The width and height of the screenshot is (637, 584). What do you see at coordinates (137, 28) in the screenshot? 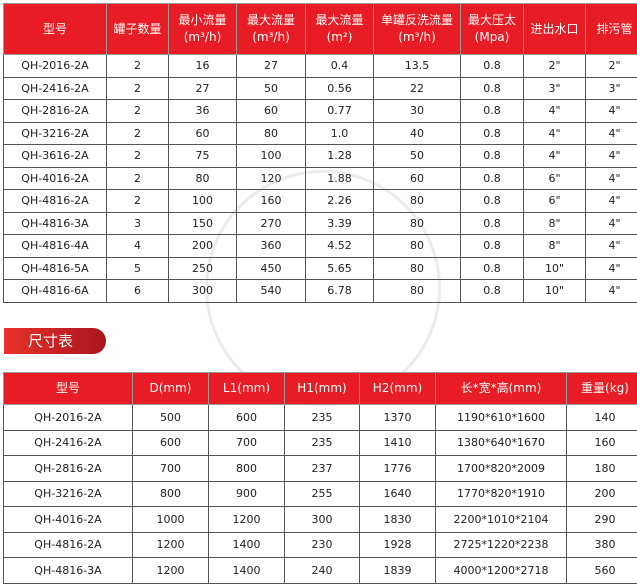
I see `header-line: 罐子数量` at bounding box center [137, 28].